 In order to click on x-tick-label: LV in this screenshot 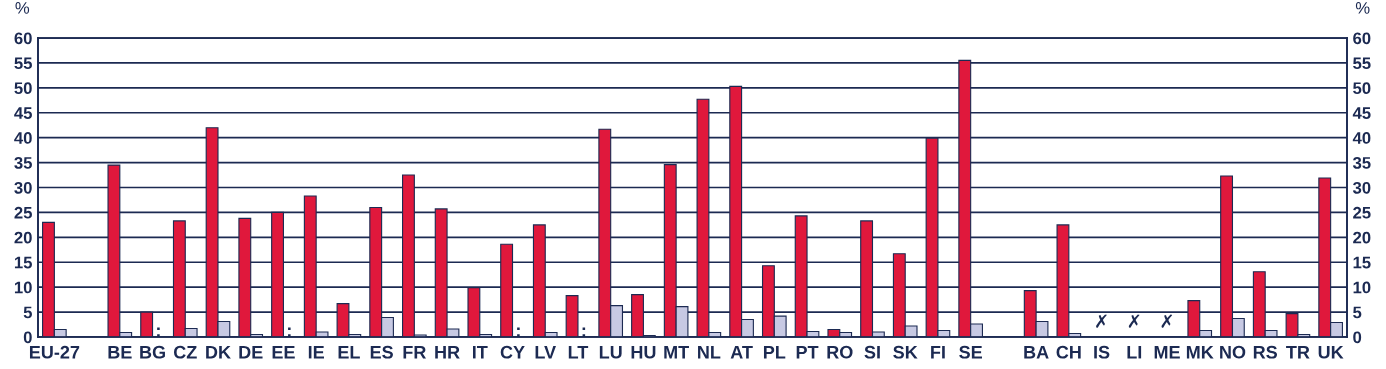, I will do `click(545, 352)`.